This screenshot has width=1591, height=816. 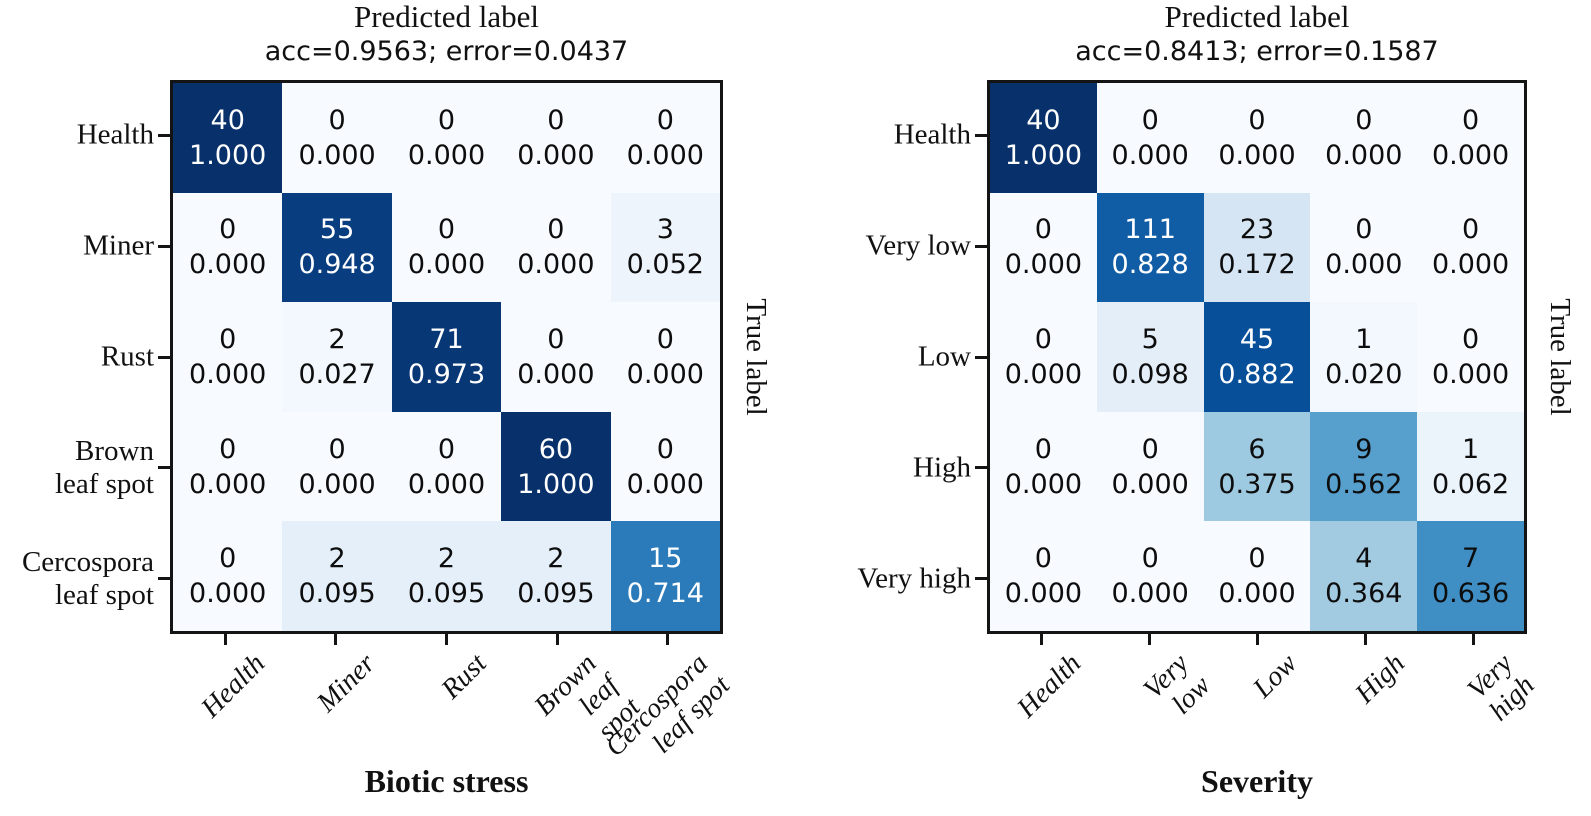 I want to click on cell-count: 7, so click(x=1471, y=559).